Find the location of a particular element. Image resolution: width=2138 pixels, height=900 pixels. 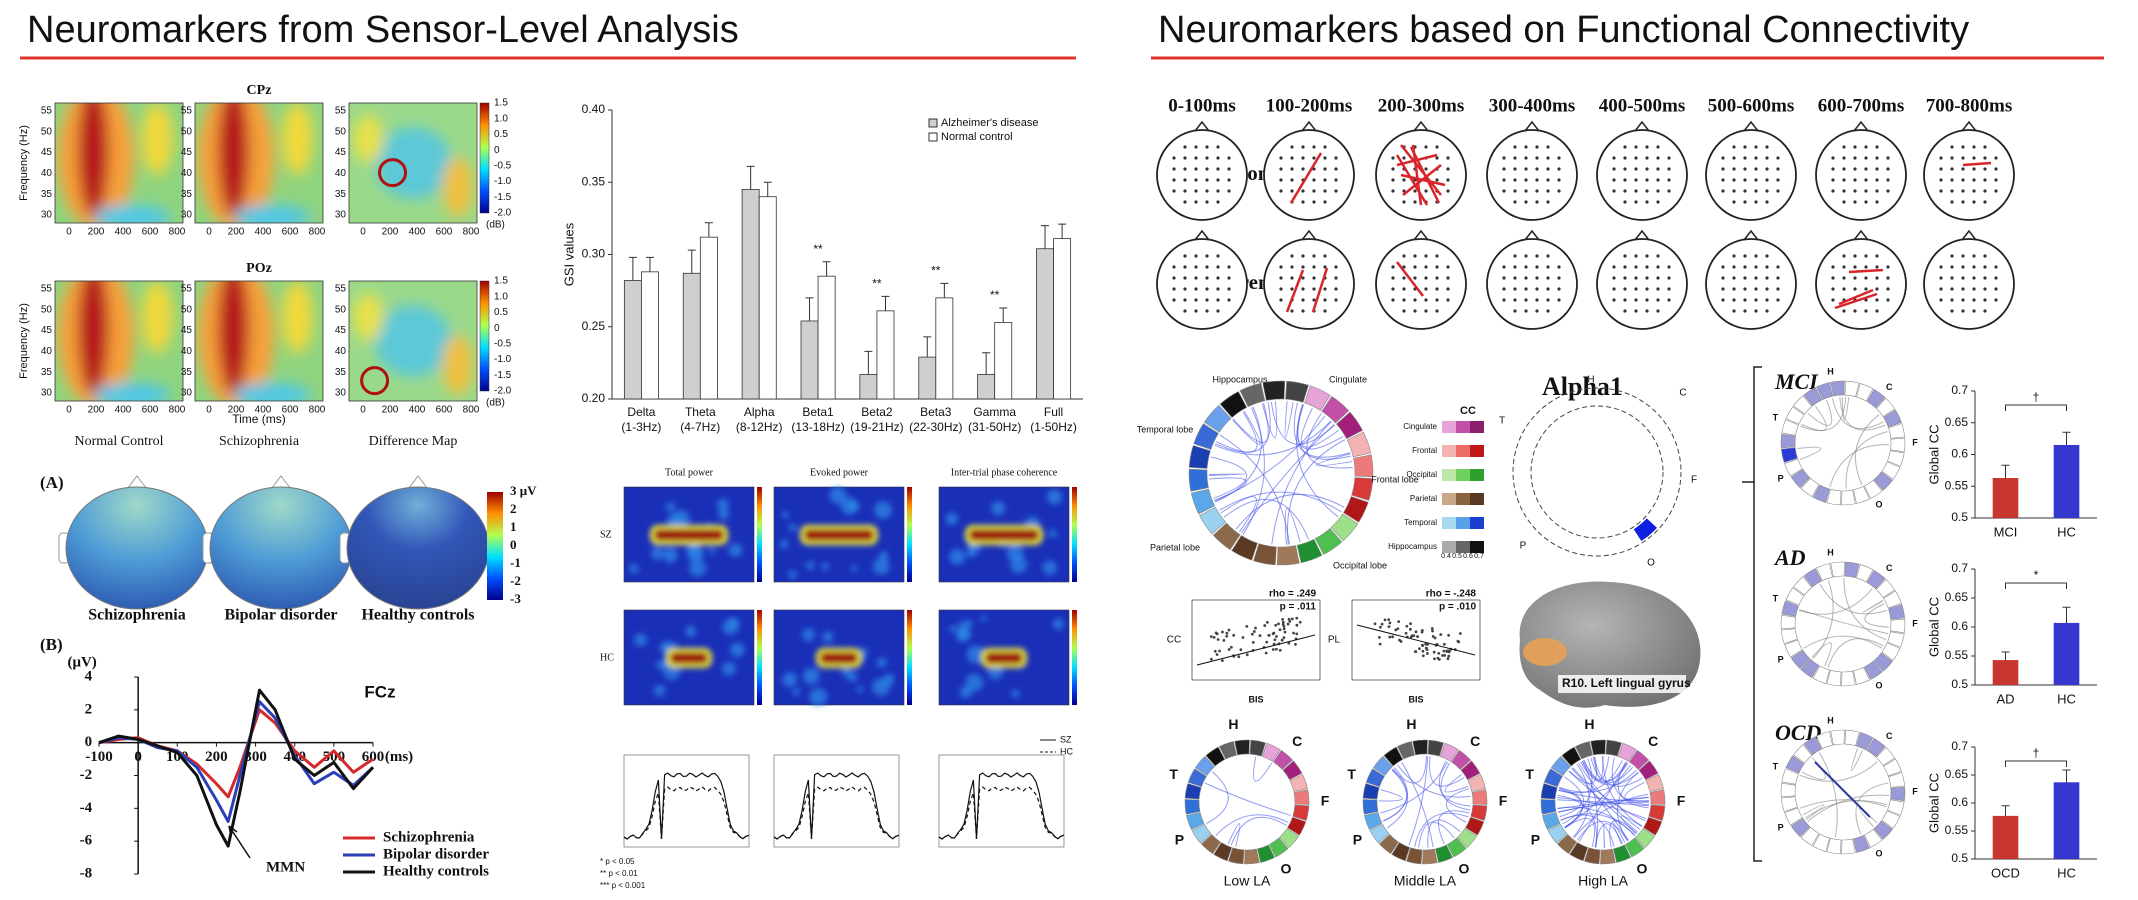

colorbar-label: 0.5 is located at coordinates (501, 134).